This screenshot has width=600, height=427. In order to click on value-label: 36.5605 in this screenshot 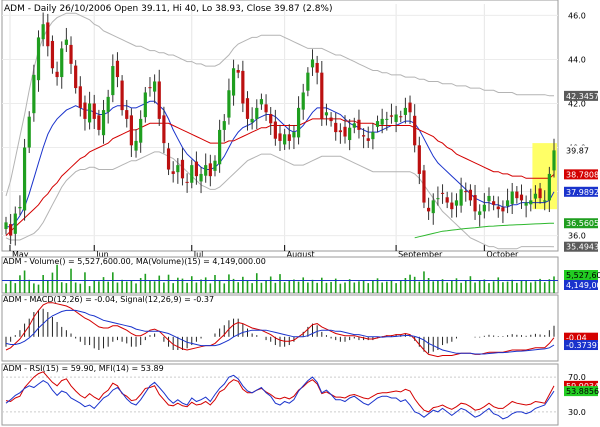, I will do `click(582, 223)`.